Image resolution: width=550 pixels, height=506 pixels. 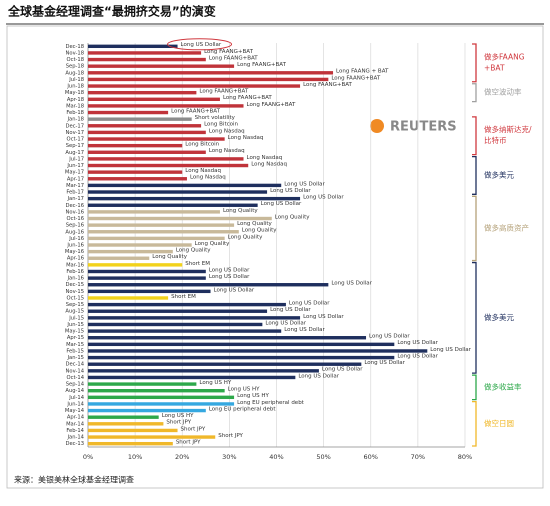 I want to click on y-tick-label: Oct-14, so click(x=76, y=378).